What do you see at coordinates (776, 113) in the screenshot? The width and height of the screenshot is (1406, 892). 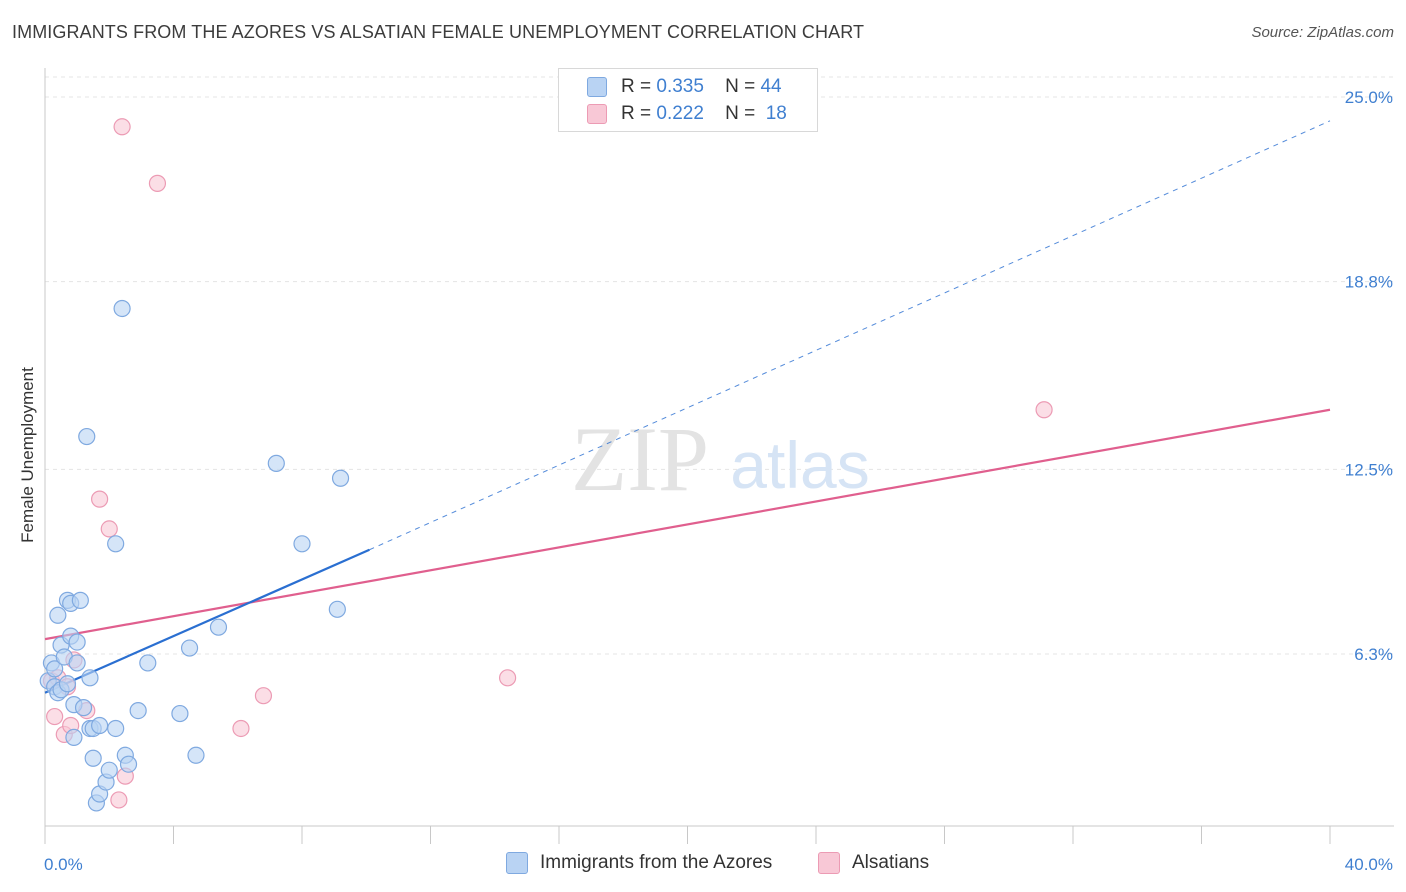 I see `legend-n-value: 18` at bounding box center [776, 113].